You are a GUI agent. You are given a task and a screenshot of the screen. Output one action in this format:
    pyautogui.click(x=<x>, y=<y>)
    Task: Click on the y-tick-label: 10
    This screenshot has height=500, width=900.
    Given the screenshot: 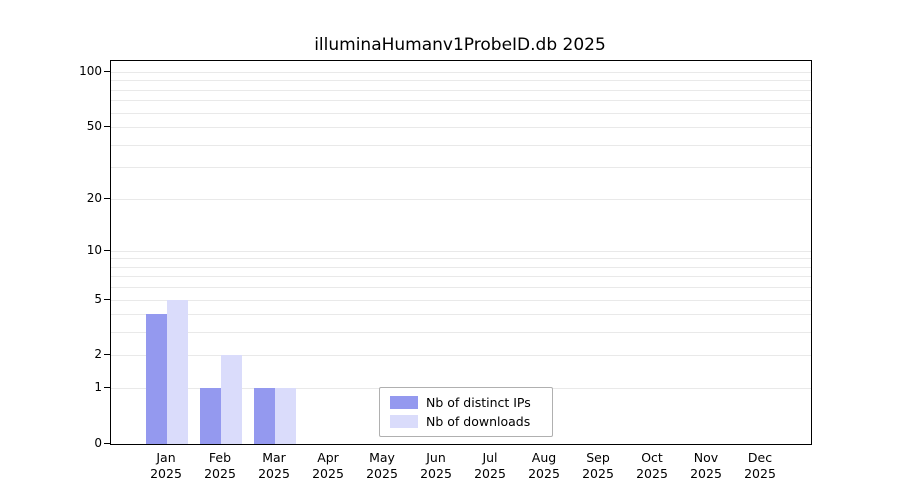 What is the action you would take?
    pyautogui.click(x=94, y=249)
    